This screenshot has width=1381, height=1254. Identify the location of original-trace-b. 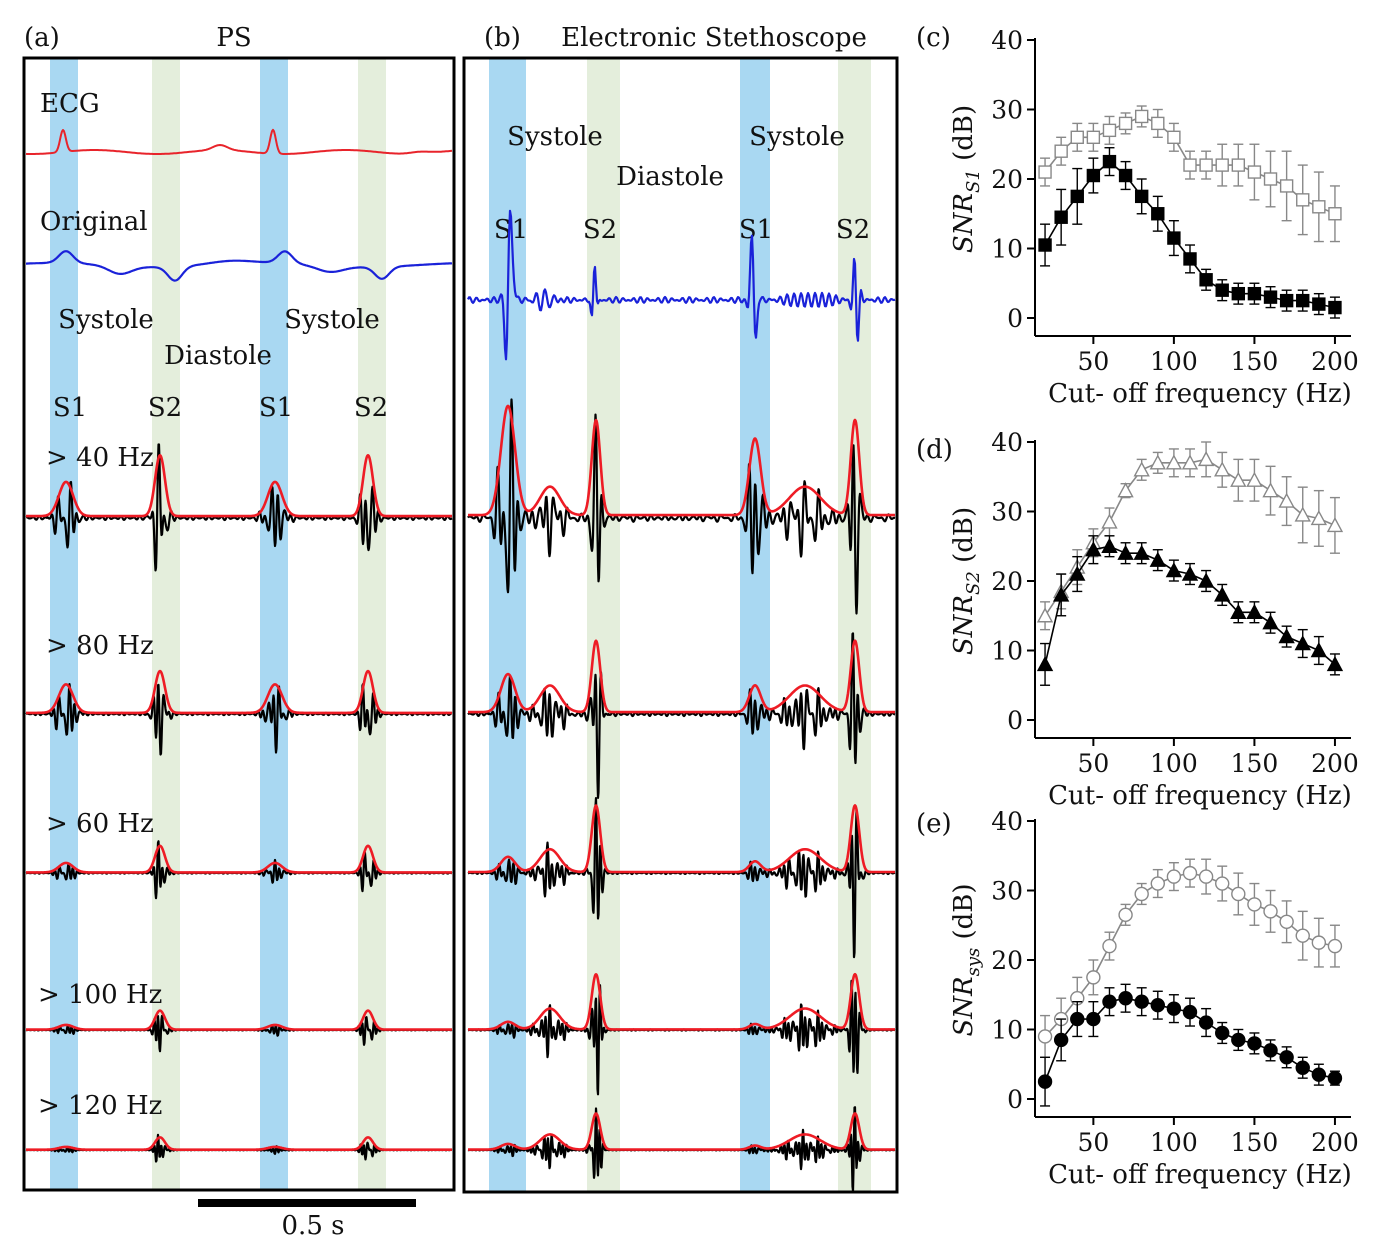
(681, 285).